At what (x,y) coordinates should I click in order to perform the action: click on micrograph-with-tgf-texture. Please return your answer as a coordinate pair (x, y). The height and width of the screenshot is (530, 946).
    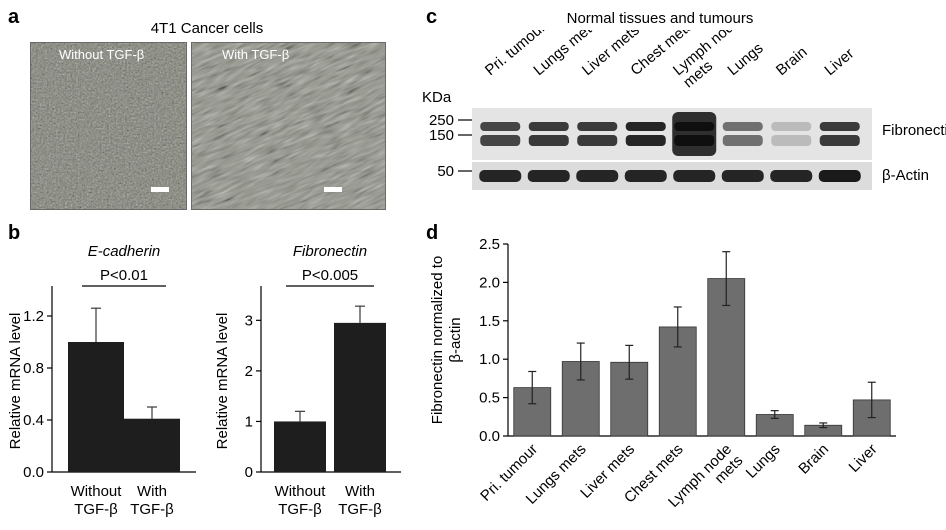
    Looking at the image, I should click on (288, 126).